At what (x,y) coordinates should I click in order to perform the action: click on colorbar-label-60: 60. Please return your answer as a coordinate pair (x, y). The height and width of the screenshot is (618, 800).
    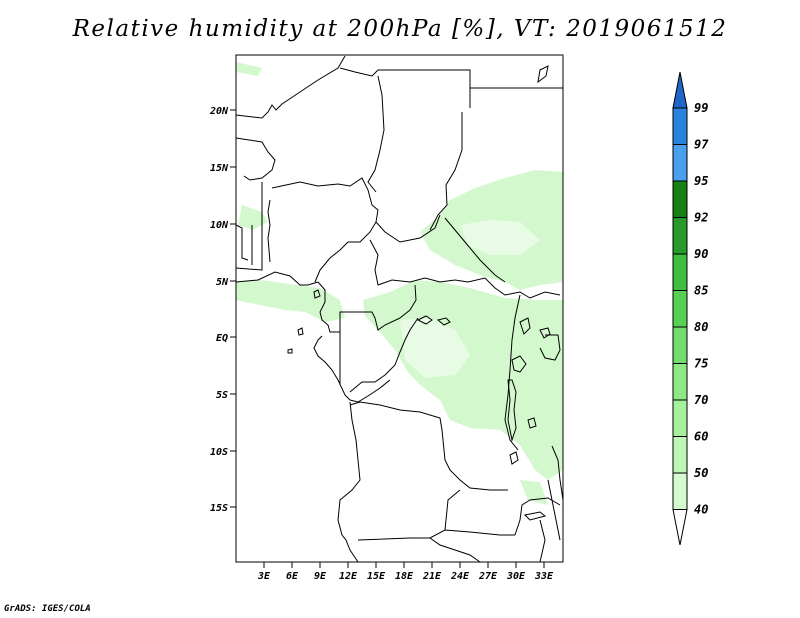
    Looking at the image, I should click on (701, 437).